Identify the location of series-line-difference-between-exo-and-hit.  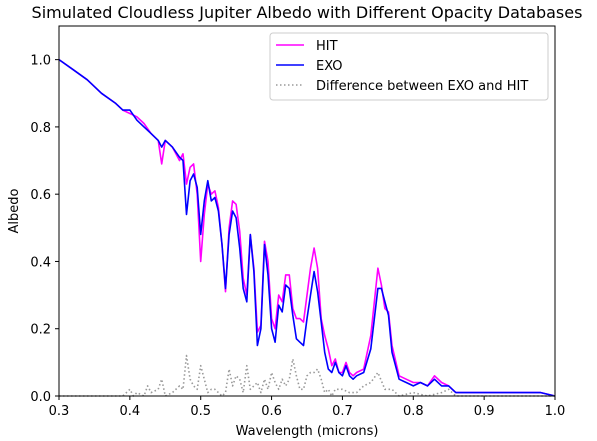
(307, 375).